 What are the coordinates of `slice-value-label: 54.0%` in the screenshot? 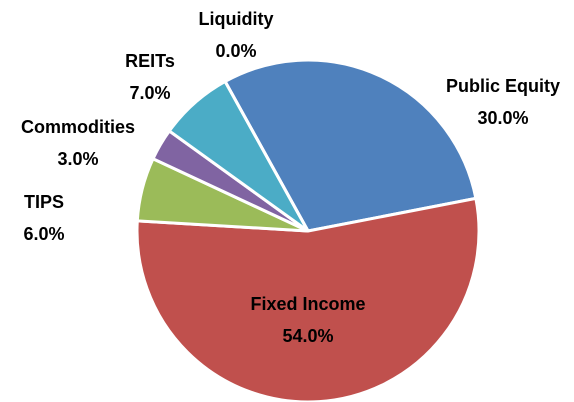 It's located at (307, 336).